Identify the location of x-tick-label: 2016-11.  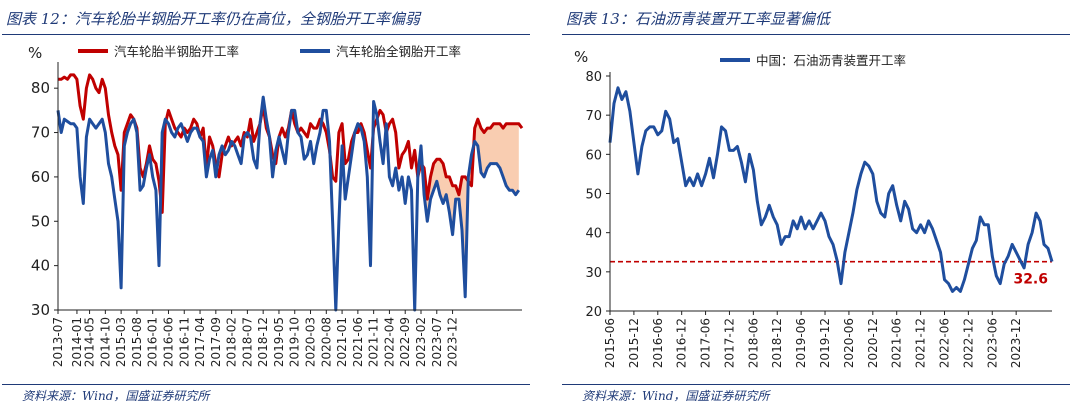
(184, 342).